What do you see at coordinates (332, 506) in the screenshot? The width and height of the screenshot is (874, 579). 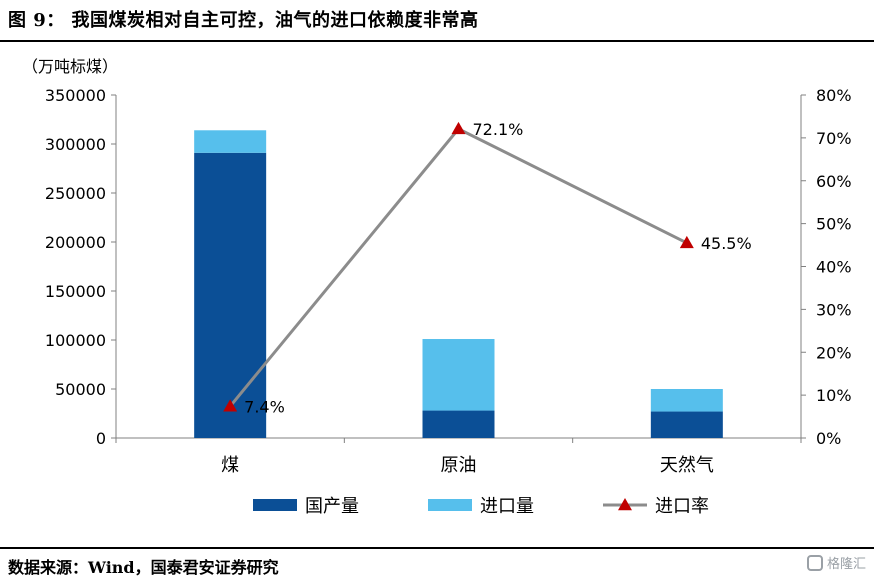 I see `legend-label: 国产量` at bounding box center [332, 506].